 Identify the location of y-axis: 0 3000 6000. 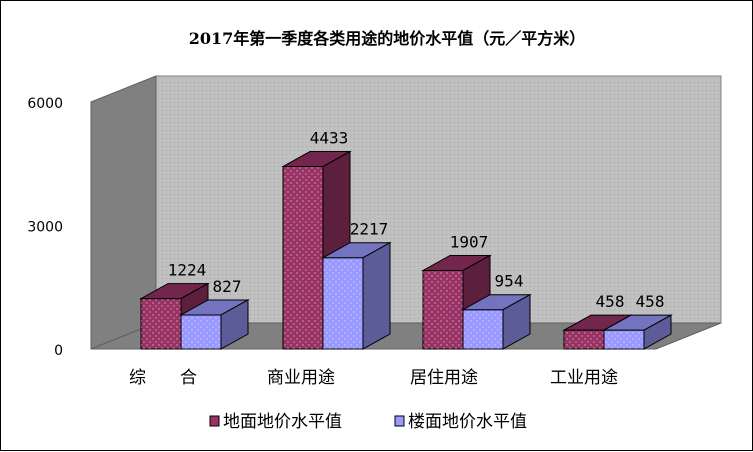
(45, 227).